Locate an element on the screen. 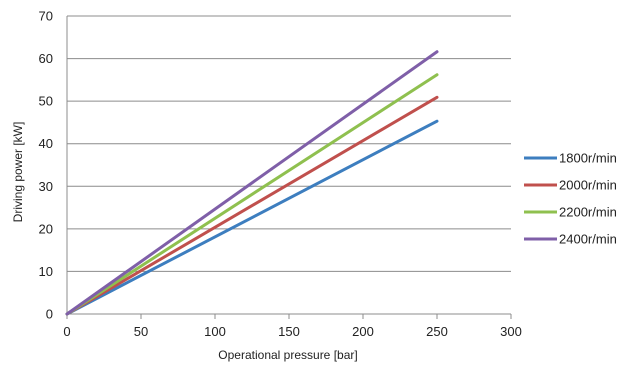 This screenshot has height=367, width=643. y-tick-label: 70 is located at coordinates (46, 16).